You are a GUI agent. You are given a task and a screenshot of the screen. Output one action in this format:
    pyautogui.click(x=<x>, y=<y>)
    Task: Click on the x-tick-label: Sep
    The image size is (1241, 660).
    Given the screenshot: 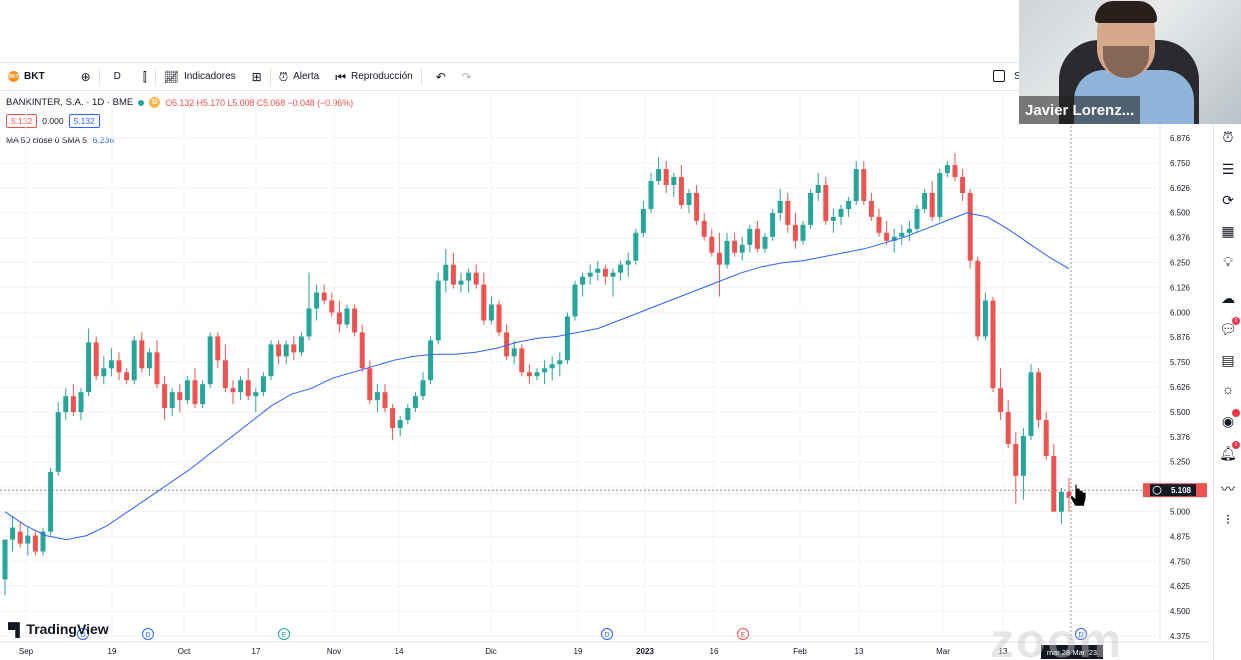 What is the action you would take?
    pyautogui.click(x=26, y=651)
    